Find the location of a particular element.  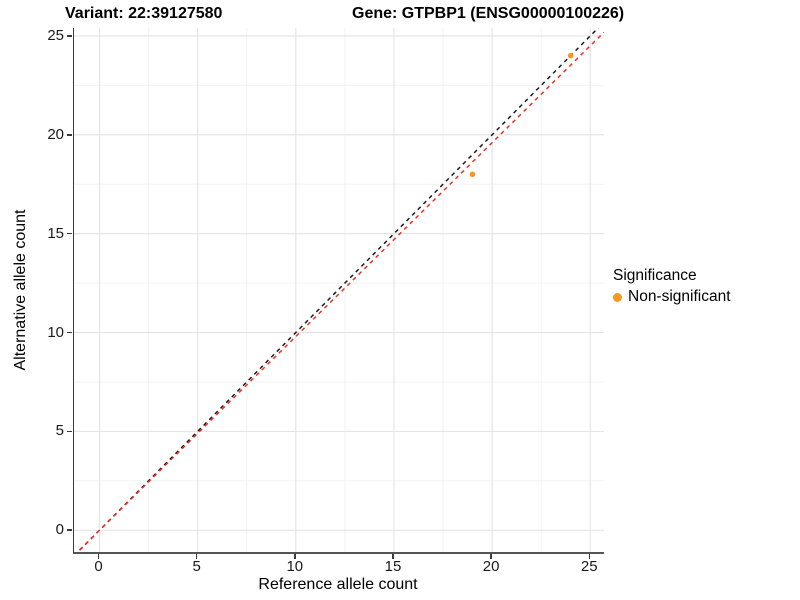

x-tick-label: 20 is located at coordinates (491, 566).